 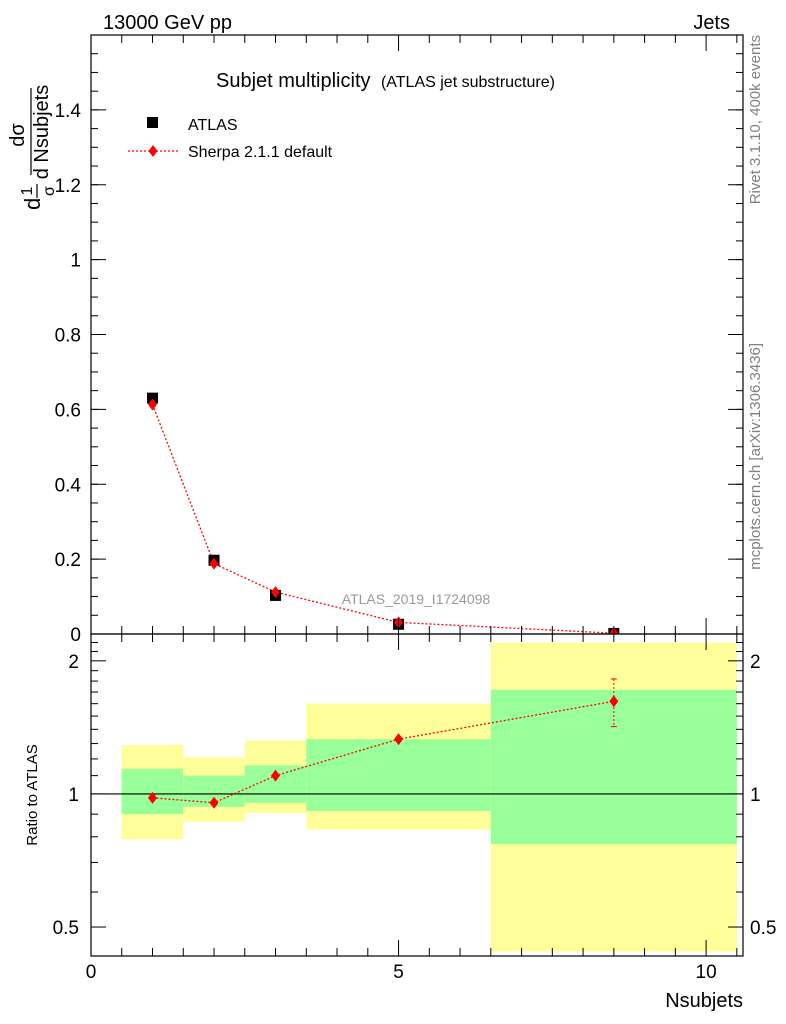 What do you see at coordinates (213, 125) in the screenshot?
I see `legend-atlas-label: ATLAS` at bounding box center [213, 125].